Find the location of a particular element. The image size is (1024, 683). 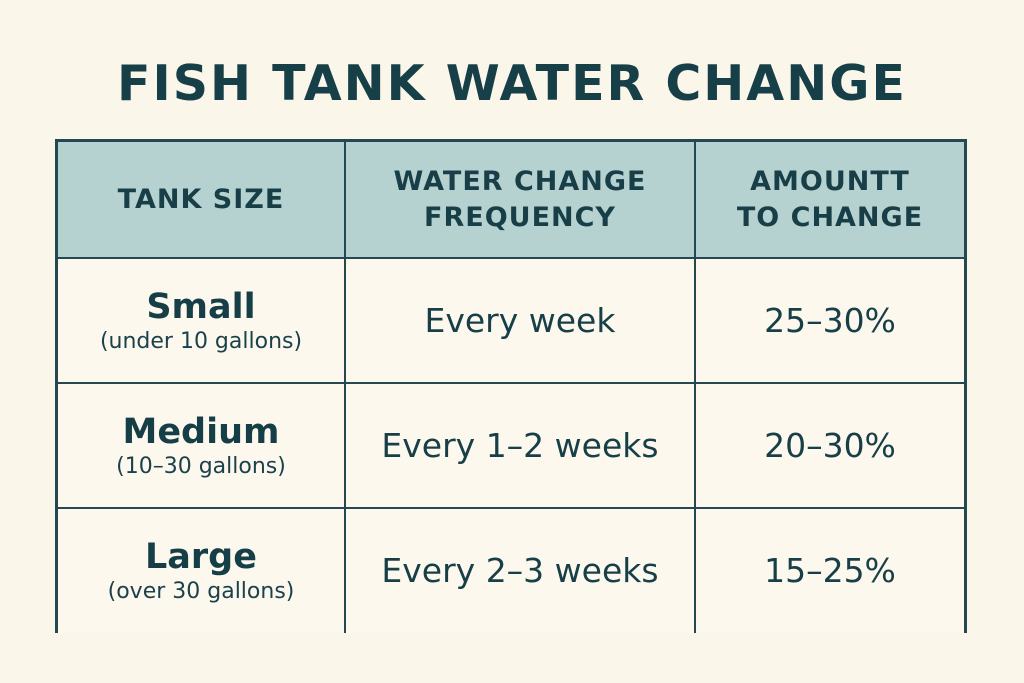

tank-size-cell: Small (under 10 gallons) is located at coordinates (202, 320).